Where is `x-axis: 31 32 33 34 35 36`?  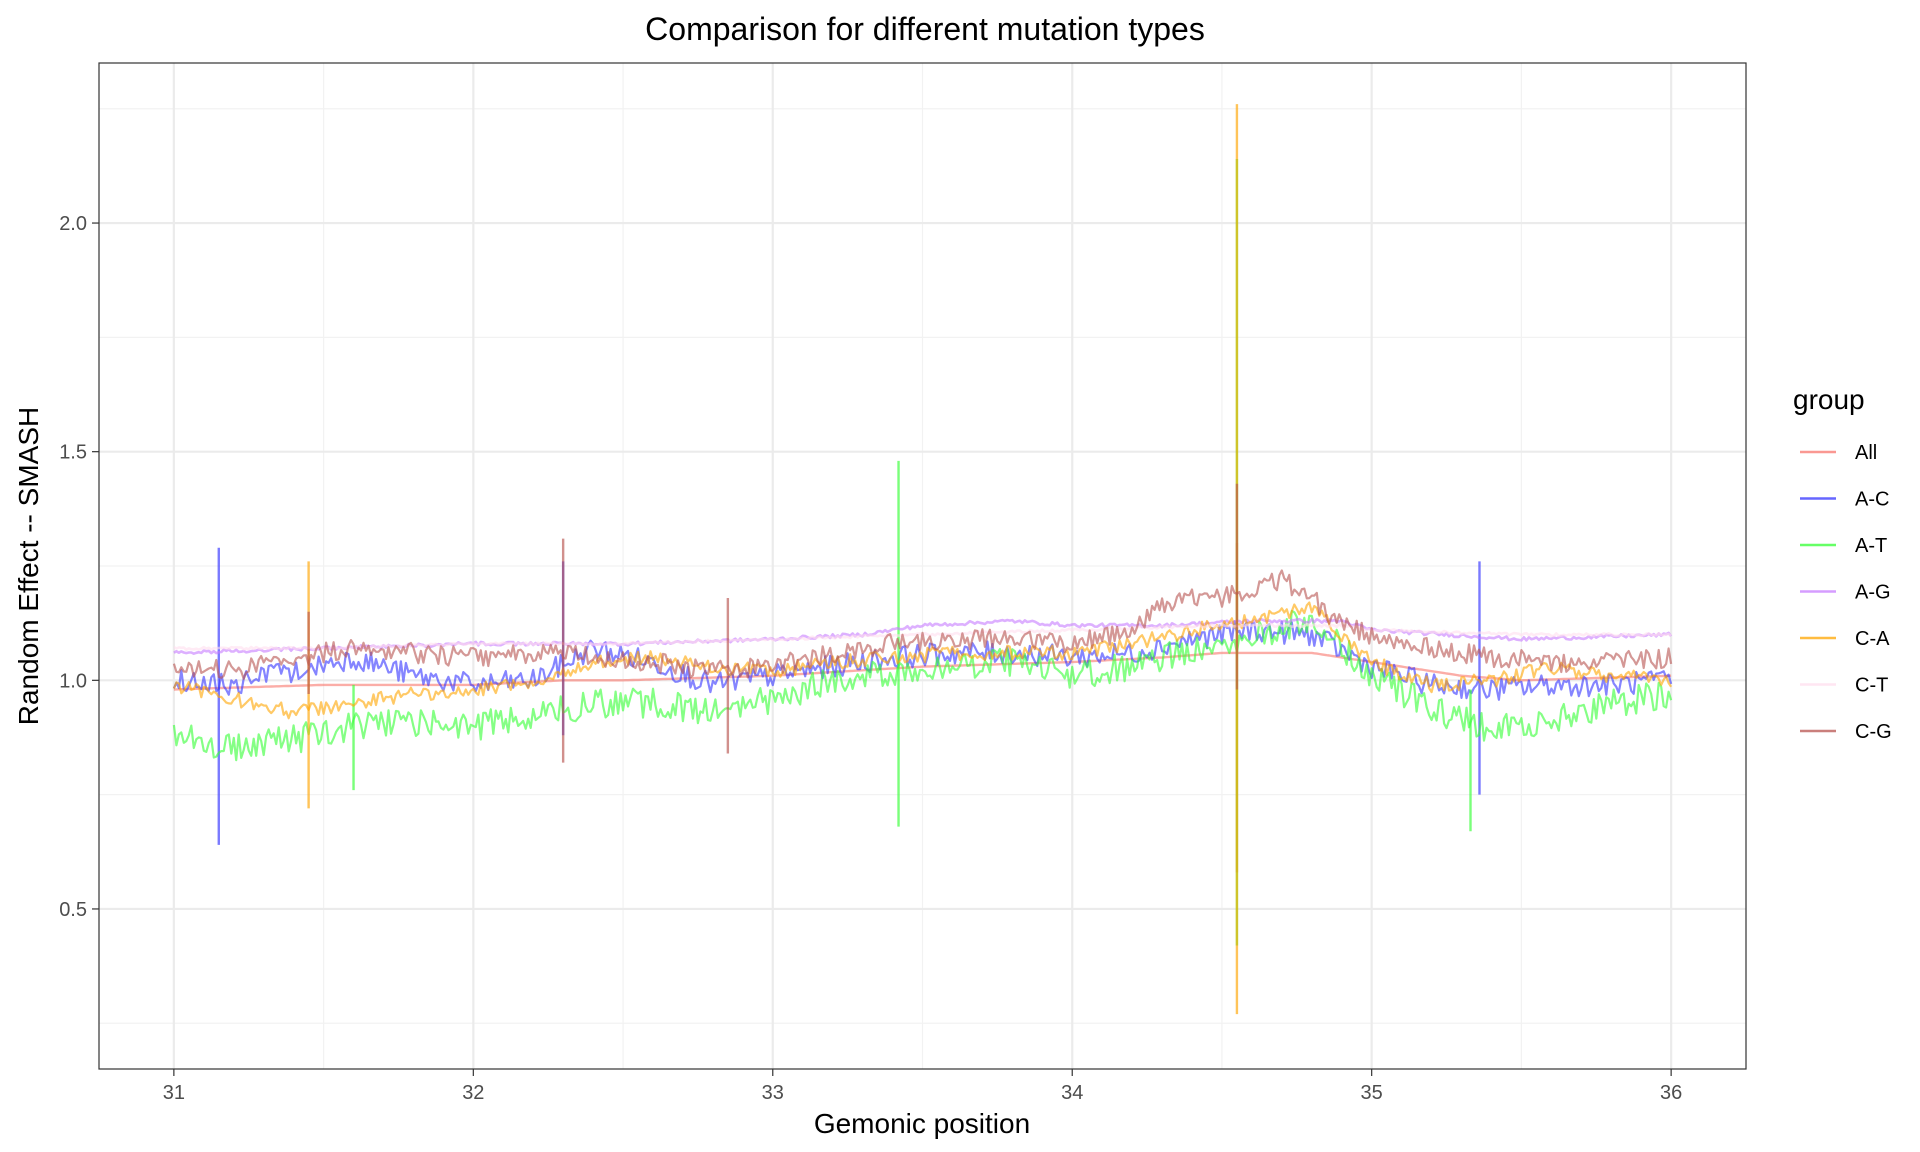
x-axis: 31 32 33 34 35 36 is located at coordinates (922, 1086).